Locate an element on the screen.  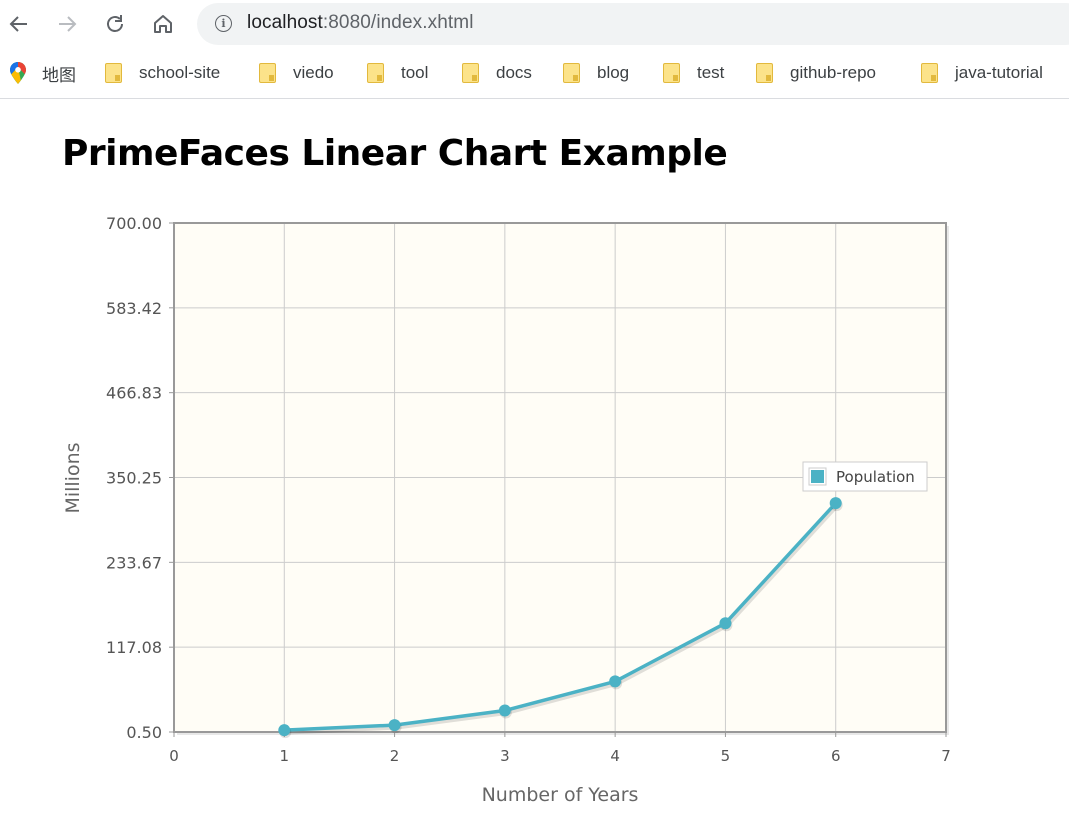
y-tick-label: 583.42 is located at coordinates (134, 308).